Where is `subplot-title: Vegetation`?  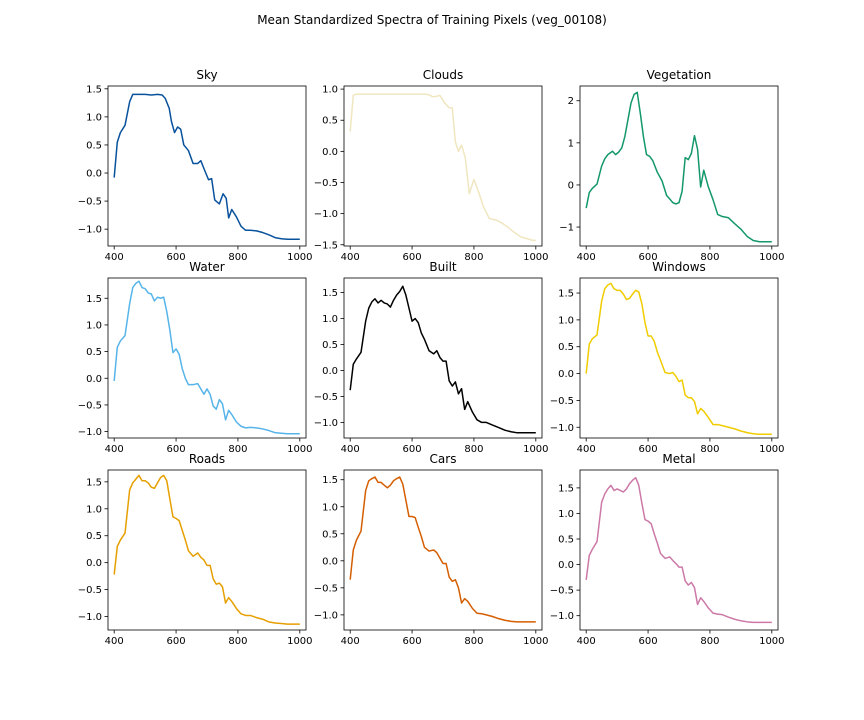 subplot-title: Vegetation is located at coordinates (679, 75).